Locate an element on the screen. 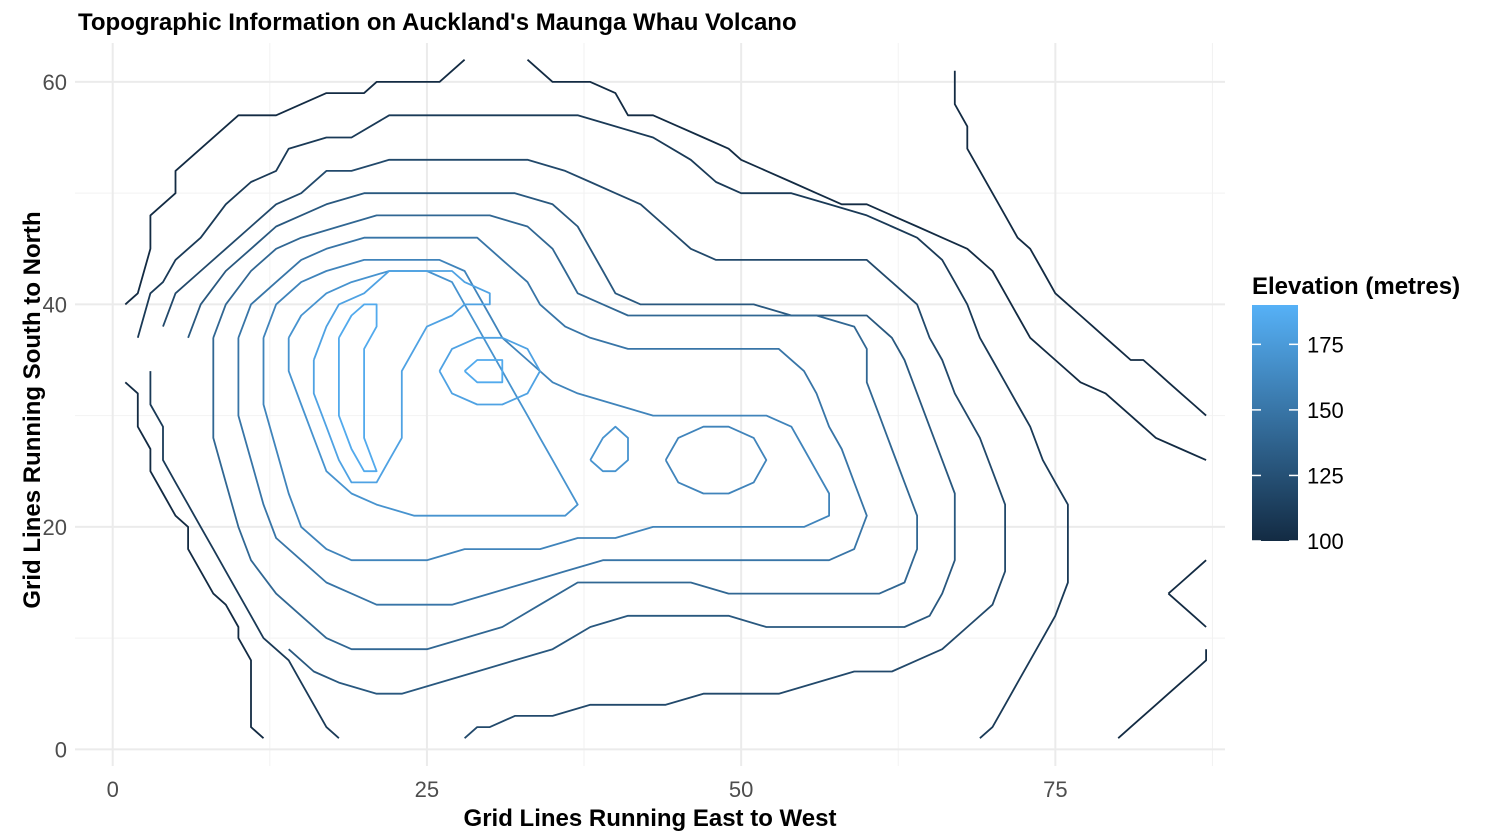  x-tick-label: 75 is located at coordinates (1055, 789).